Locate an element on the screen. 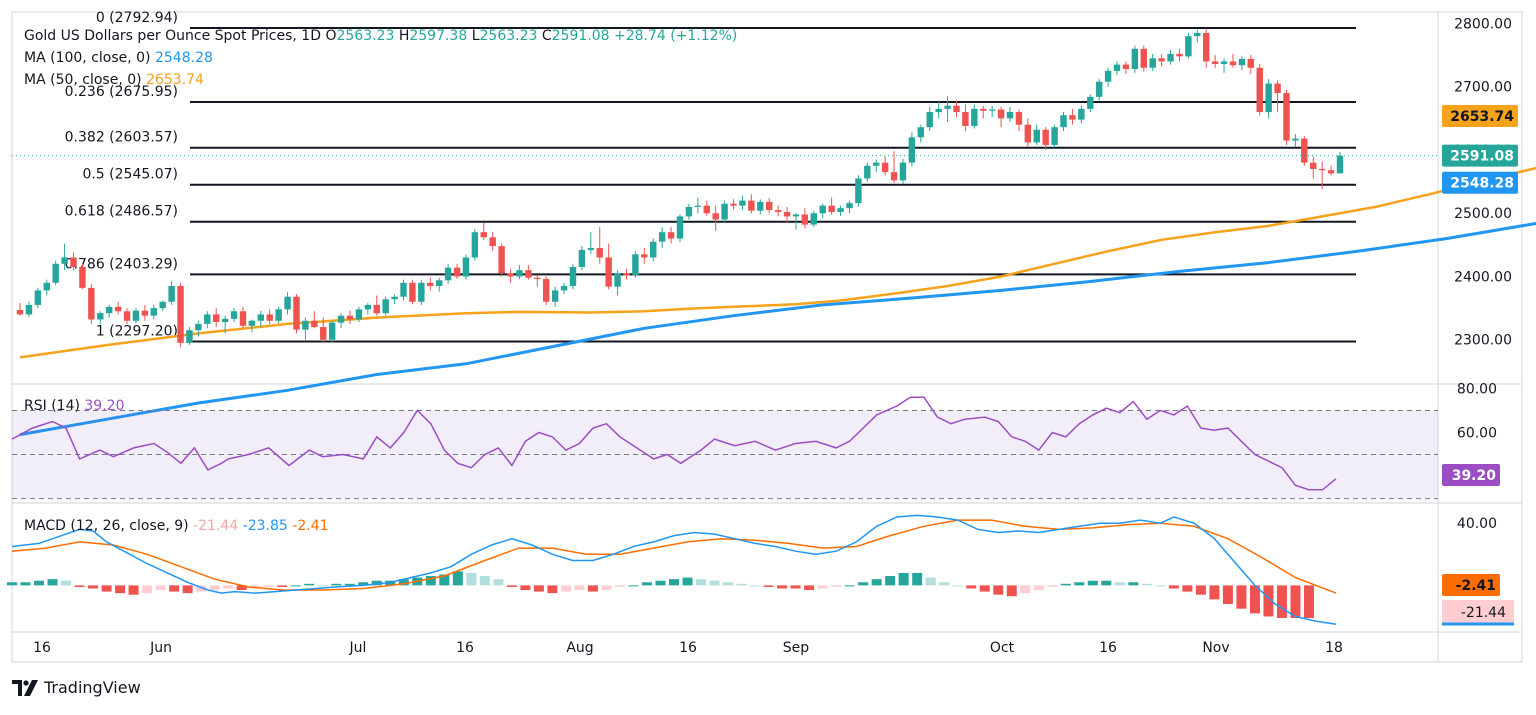  ohlc-open-label: O is located at coordinates (330, 36).